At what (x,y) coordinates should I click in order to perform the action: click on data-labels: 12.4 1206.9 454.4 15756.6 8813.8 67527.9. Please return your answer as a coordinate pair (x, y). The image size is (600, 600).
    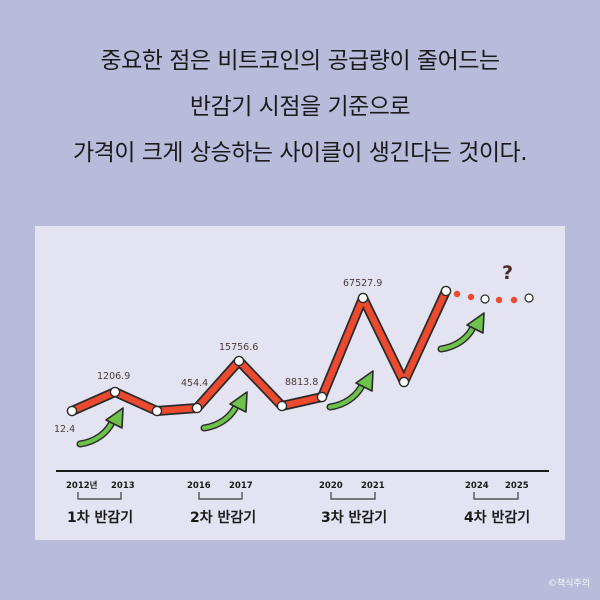
    Looking at the image, I should click on (218, 356).